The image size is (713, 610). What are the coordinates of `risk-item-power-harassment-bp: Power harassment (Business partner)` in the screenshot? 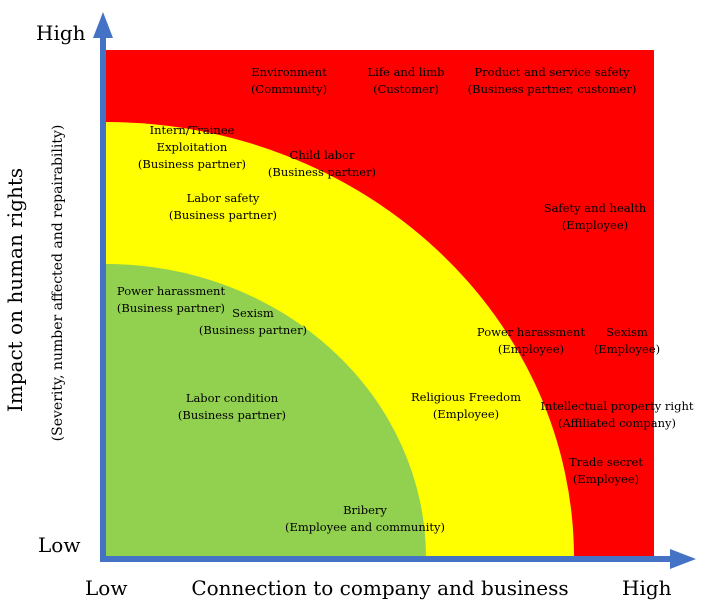 It's located at (171, 299).